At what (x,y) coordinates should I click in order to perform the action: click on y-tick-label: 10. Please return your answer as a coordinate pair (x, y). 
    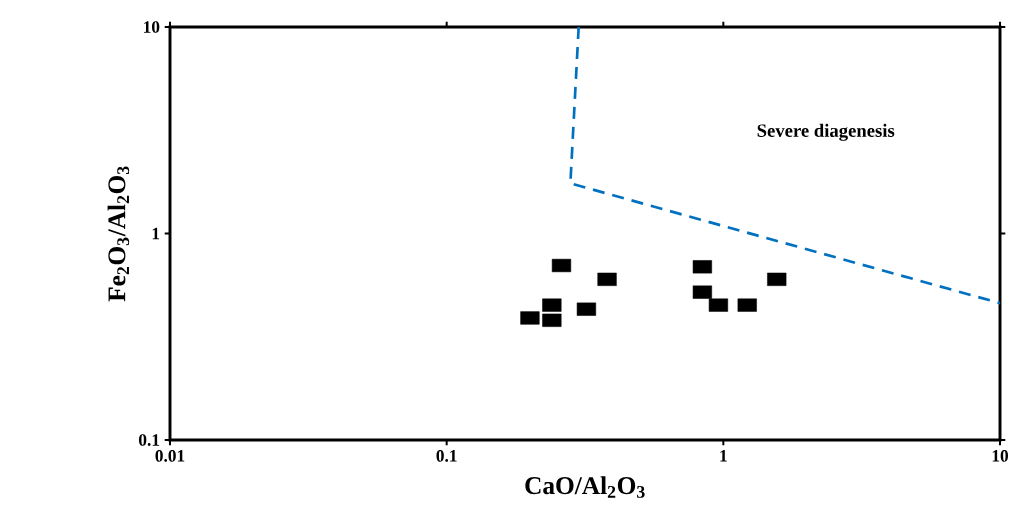
    Looking at the image, I should click on (152, 27).